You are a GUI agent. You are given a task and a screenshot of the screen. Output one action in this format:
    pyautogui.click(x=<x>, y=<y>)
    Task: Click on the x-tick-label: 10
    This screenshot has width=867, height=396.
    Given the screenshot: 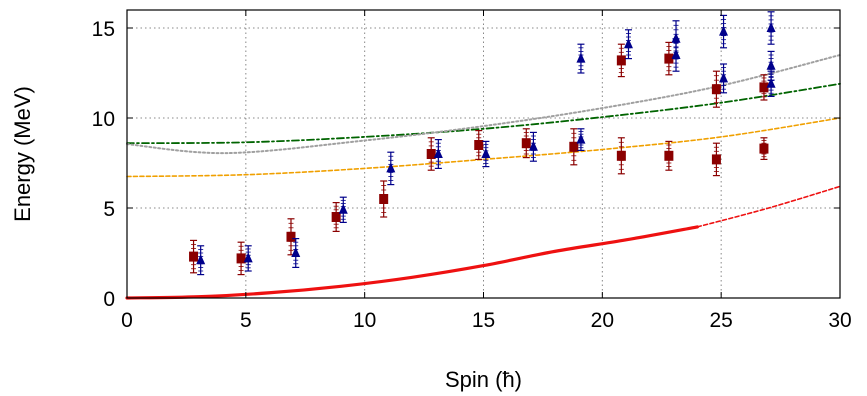 What is the action you would take?
    pyautogui.click(x=364, y=320)
    